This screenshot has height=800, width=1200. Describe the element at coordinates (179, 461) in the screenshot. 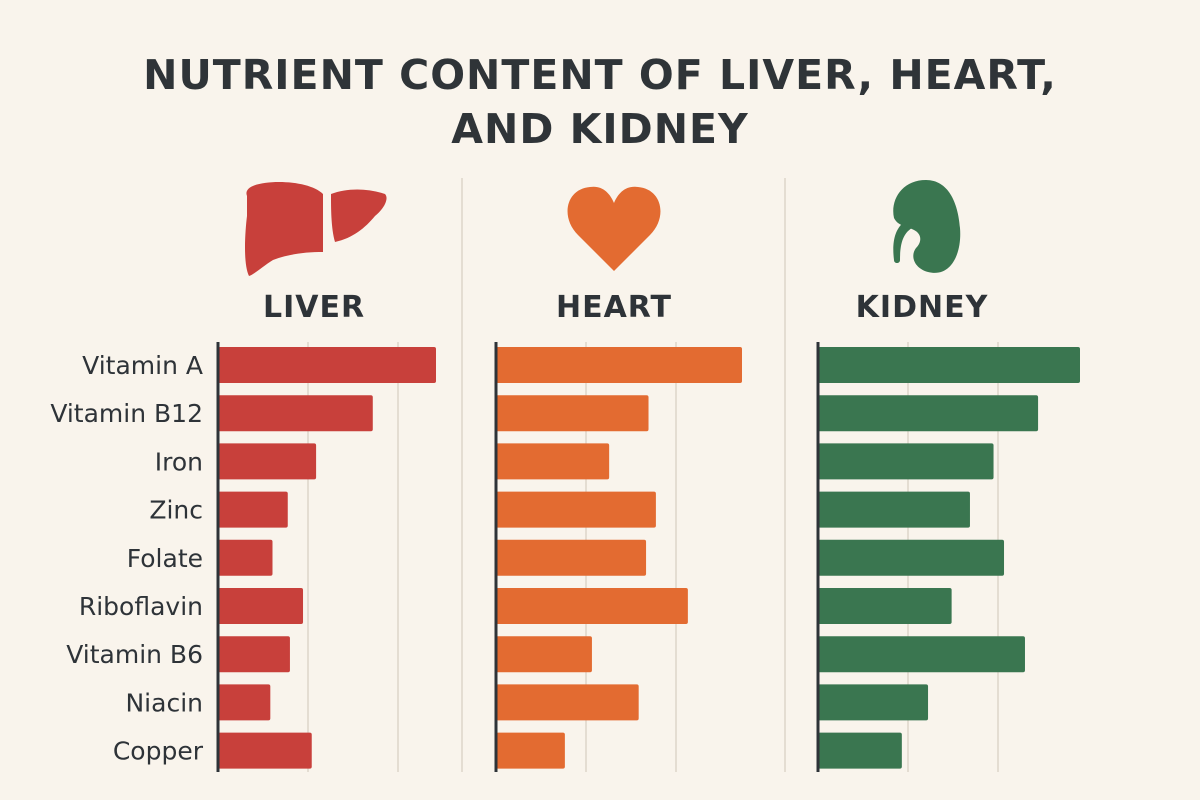

I see `category-label: Iron` at that location.